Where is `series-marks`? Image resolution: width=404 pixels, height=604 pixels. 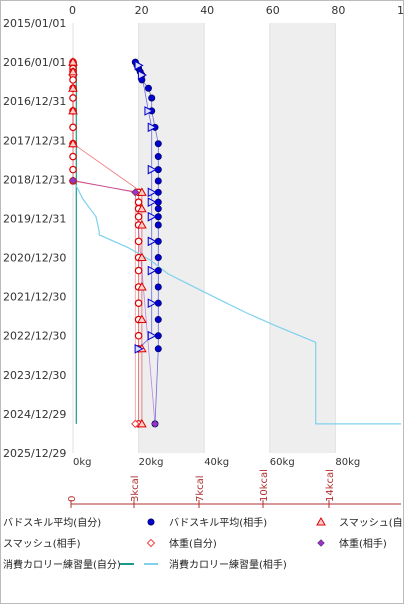
series-marks is located at coordinates (115, 243).